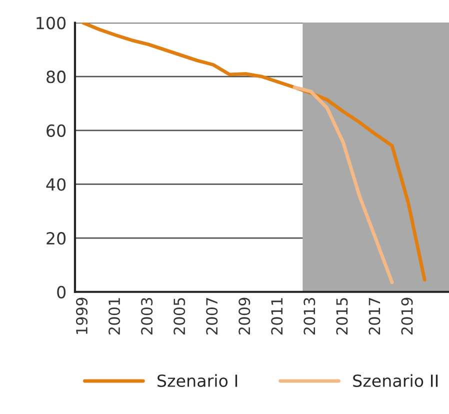 The image size is (449, 414). What do you see at coordinates (310, 316) in the screenshot?
I see `x-tick-label: 2013` at bounding box center [310, 316].